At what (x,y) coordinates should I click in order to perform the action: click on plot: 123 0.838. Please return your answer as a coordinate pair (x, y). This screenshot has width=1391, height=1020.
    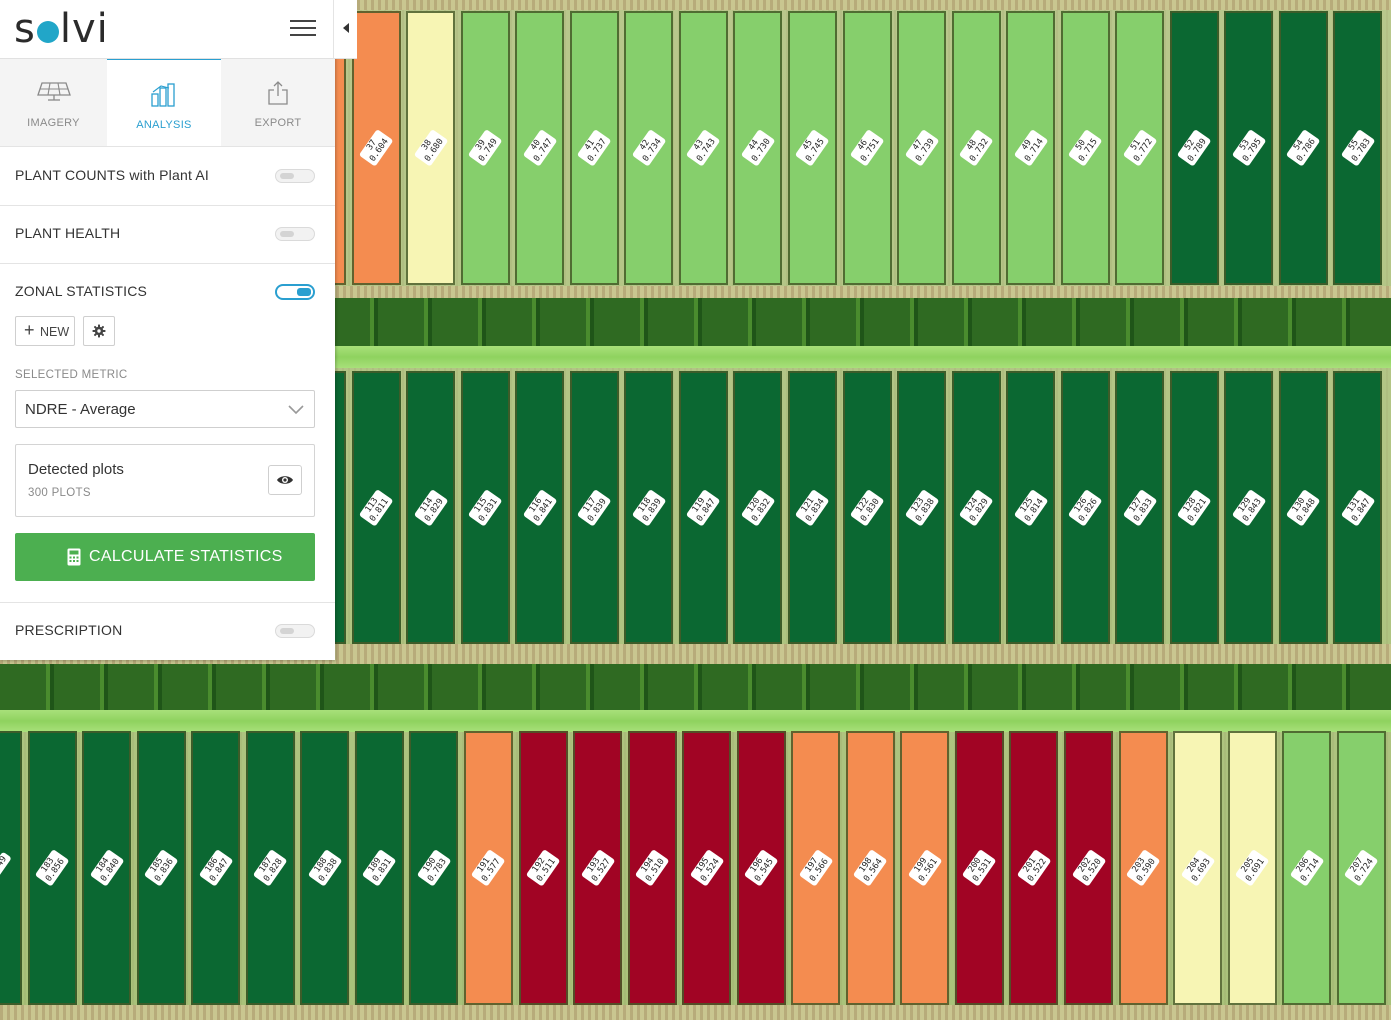
    Looking at the image, I should click on (922, 507).